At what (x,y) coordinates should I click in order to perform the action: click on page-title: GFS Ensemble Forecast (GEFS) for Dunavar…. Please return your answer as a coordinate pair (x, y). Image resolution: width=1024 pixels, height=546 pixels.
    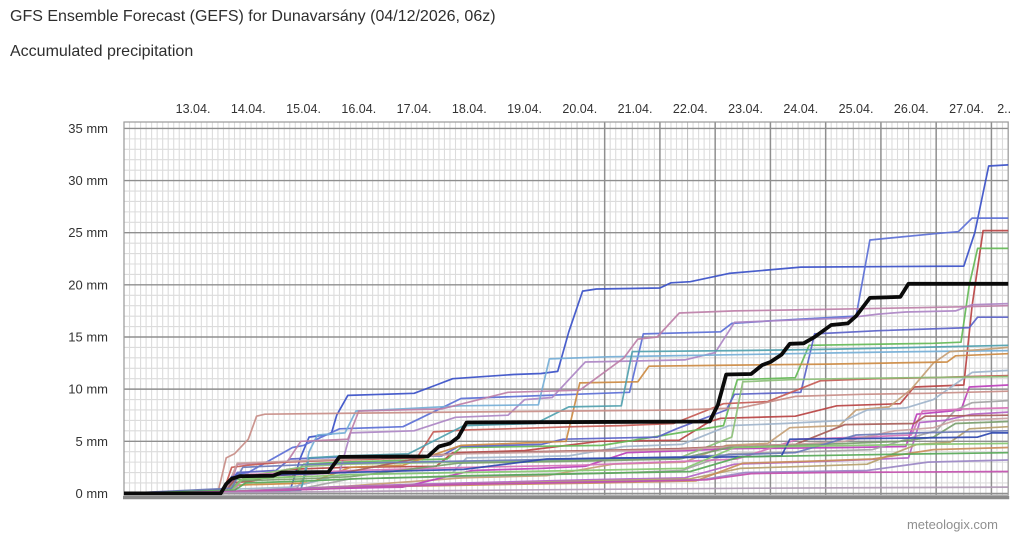
    Looking at the image, I should click on (253, 16).